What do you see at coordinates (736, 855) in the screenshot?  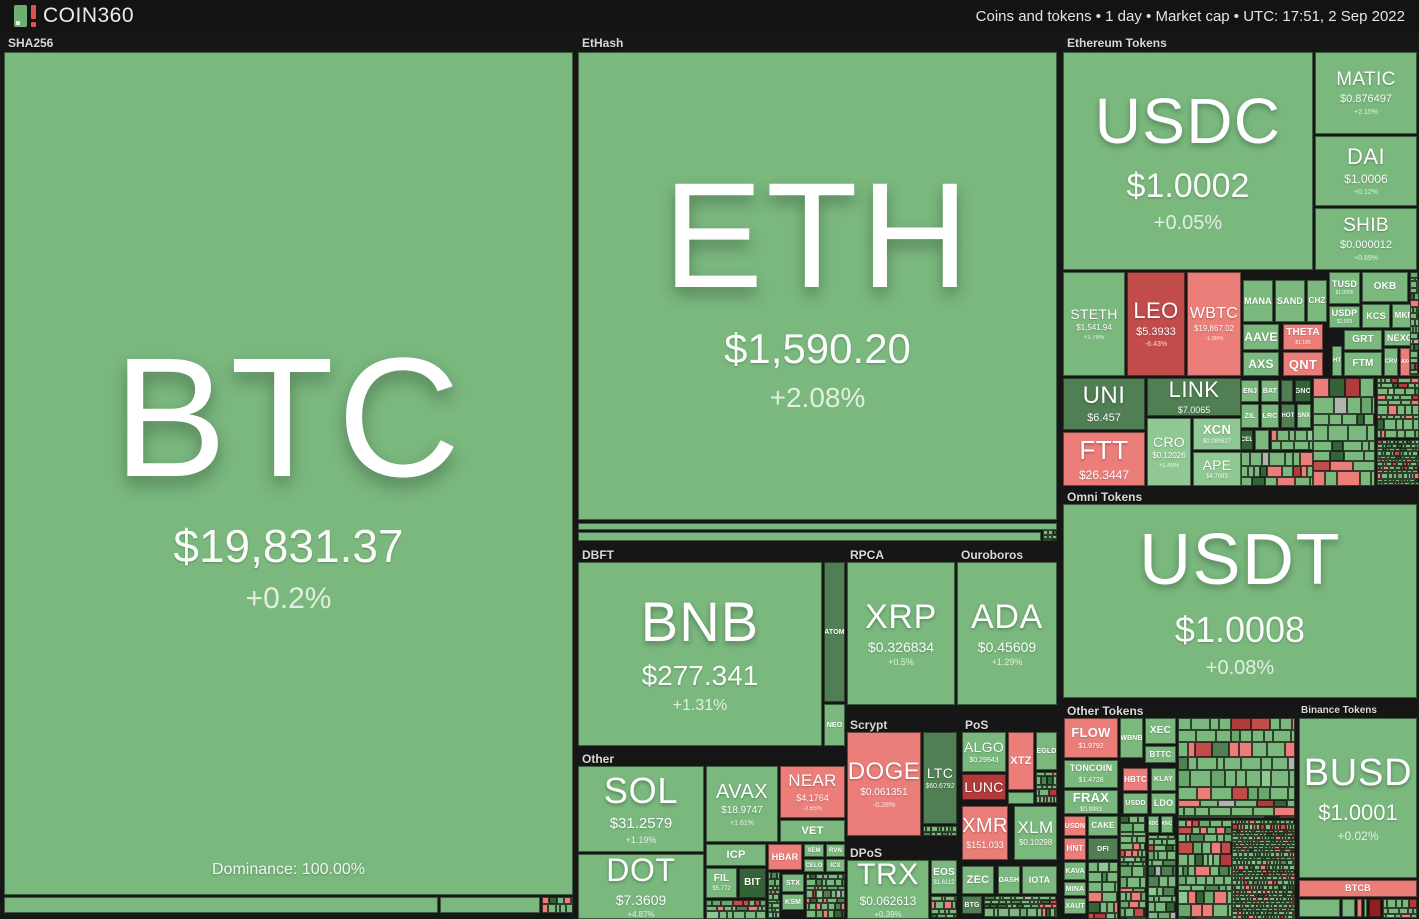 I see `cell-icp: ICP` at bounding box center [736, 855].